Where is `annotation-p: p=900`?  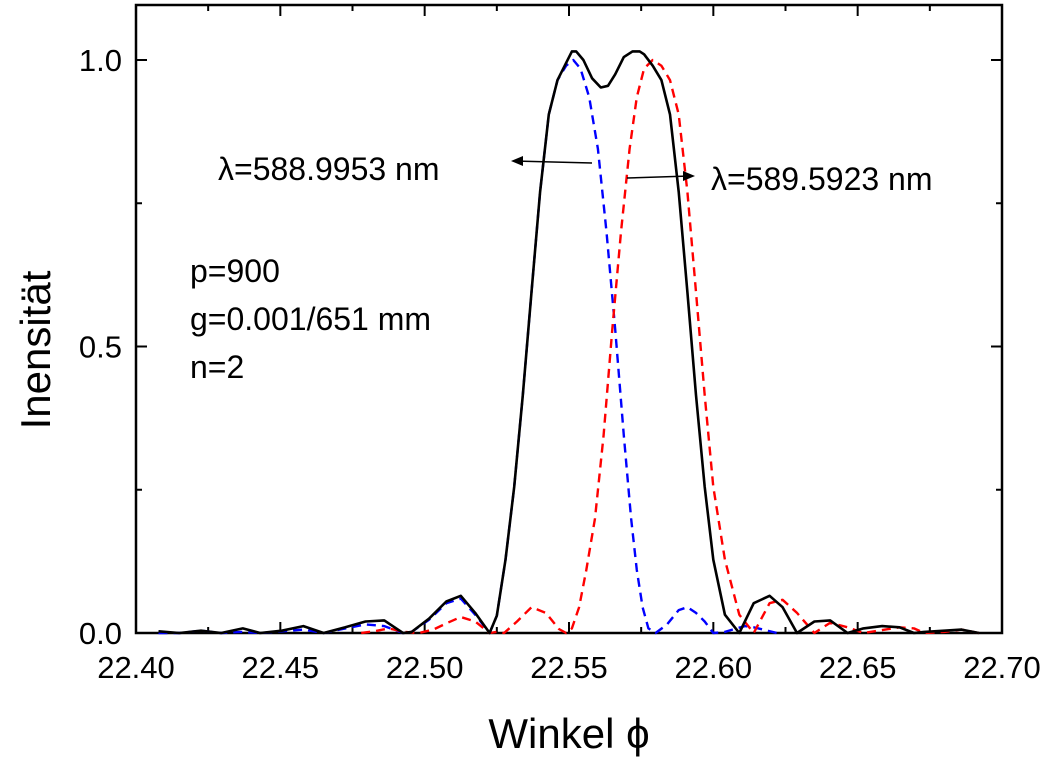 annotation-p: p=900 is located at coordinates (235, 271).